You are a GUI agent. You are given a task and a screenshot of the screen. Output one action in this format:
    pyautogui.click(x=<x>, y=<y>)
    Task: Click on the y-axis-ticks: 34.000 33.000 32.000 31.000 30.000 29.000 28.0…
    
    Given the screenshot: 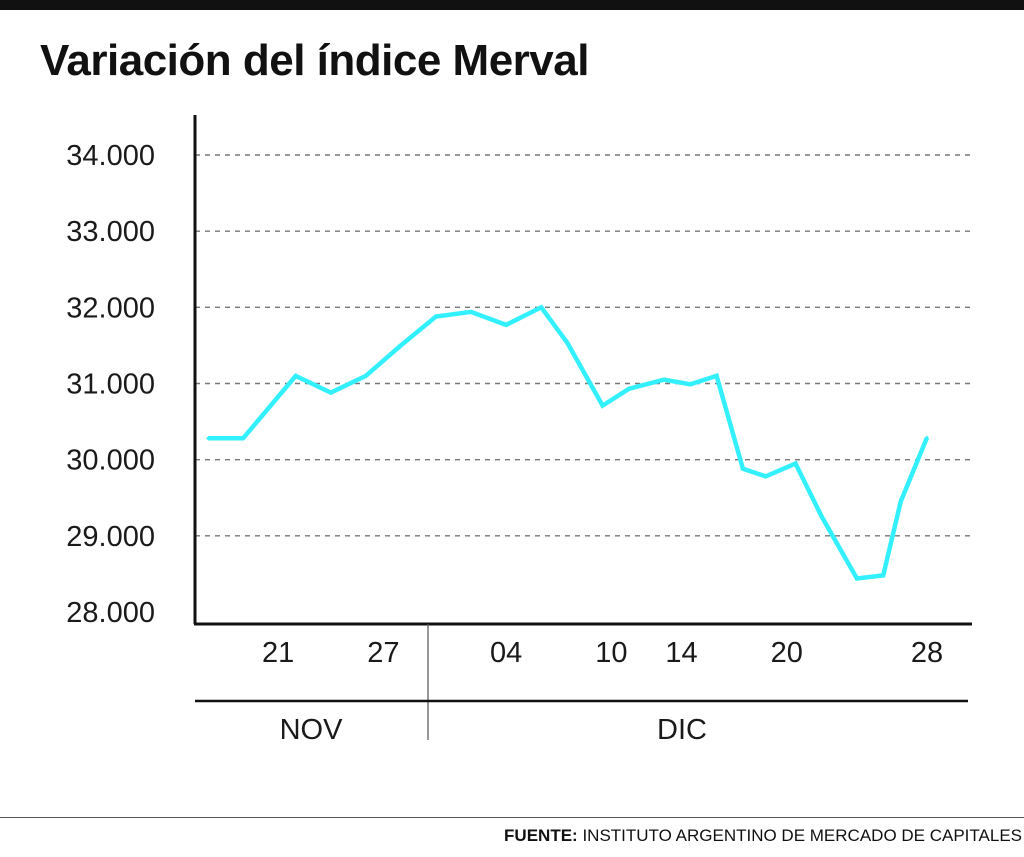 What is the action you would take?
    pyautogui.click(x=110, y=384)
    